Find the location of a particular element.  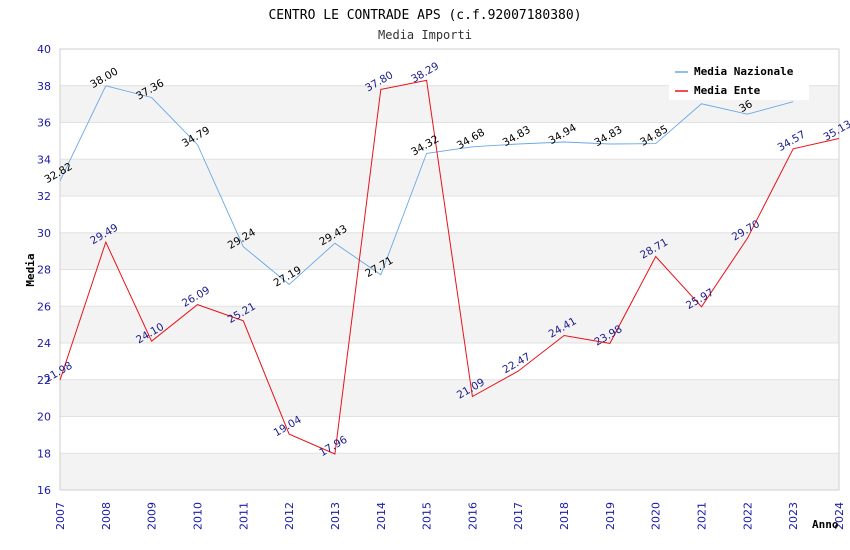

y-tick-label-18: 18 is located at coordinates (44, 453).